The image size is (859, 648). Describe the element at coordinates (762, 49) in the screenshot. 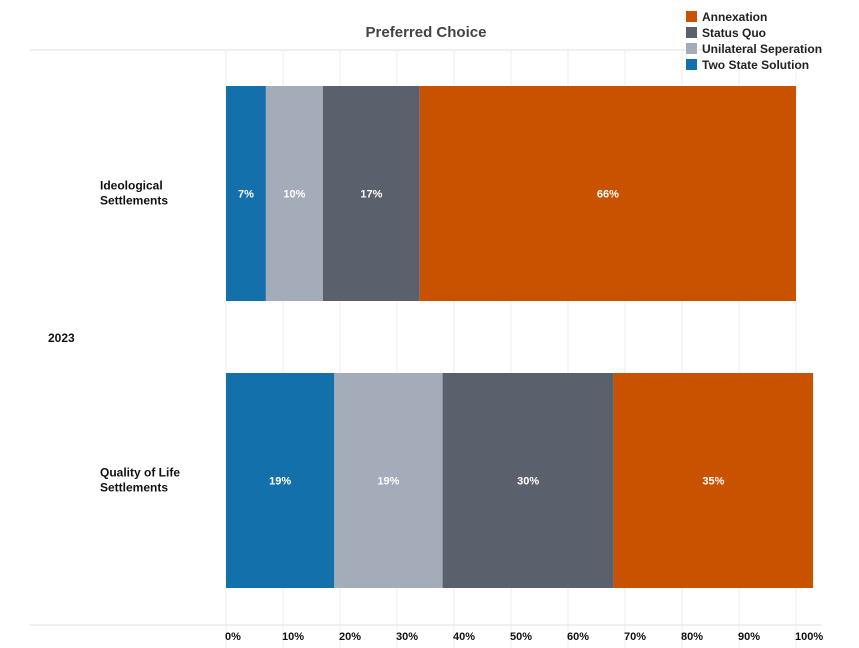

I see `legend-label: Unilateral Seperation` at that location.